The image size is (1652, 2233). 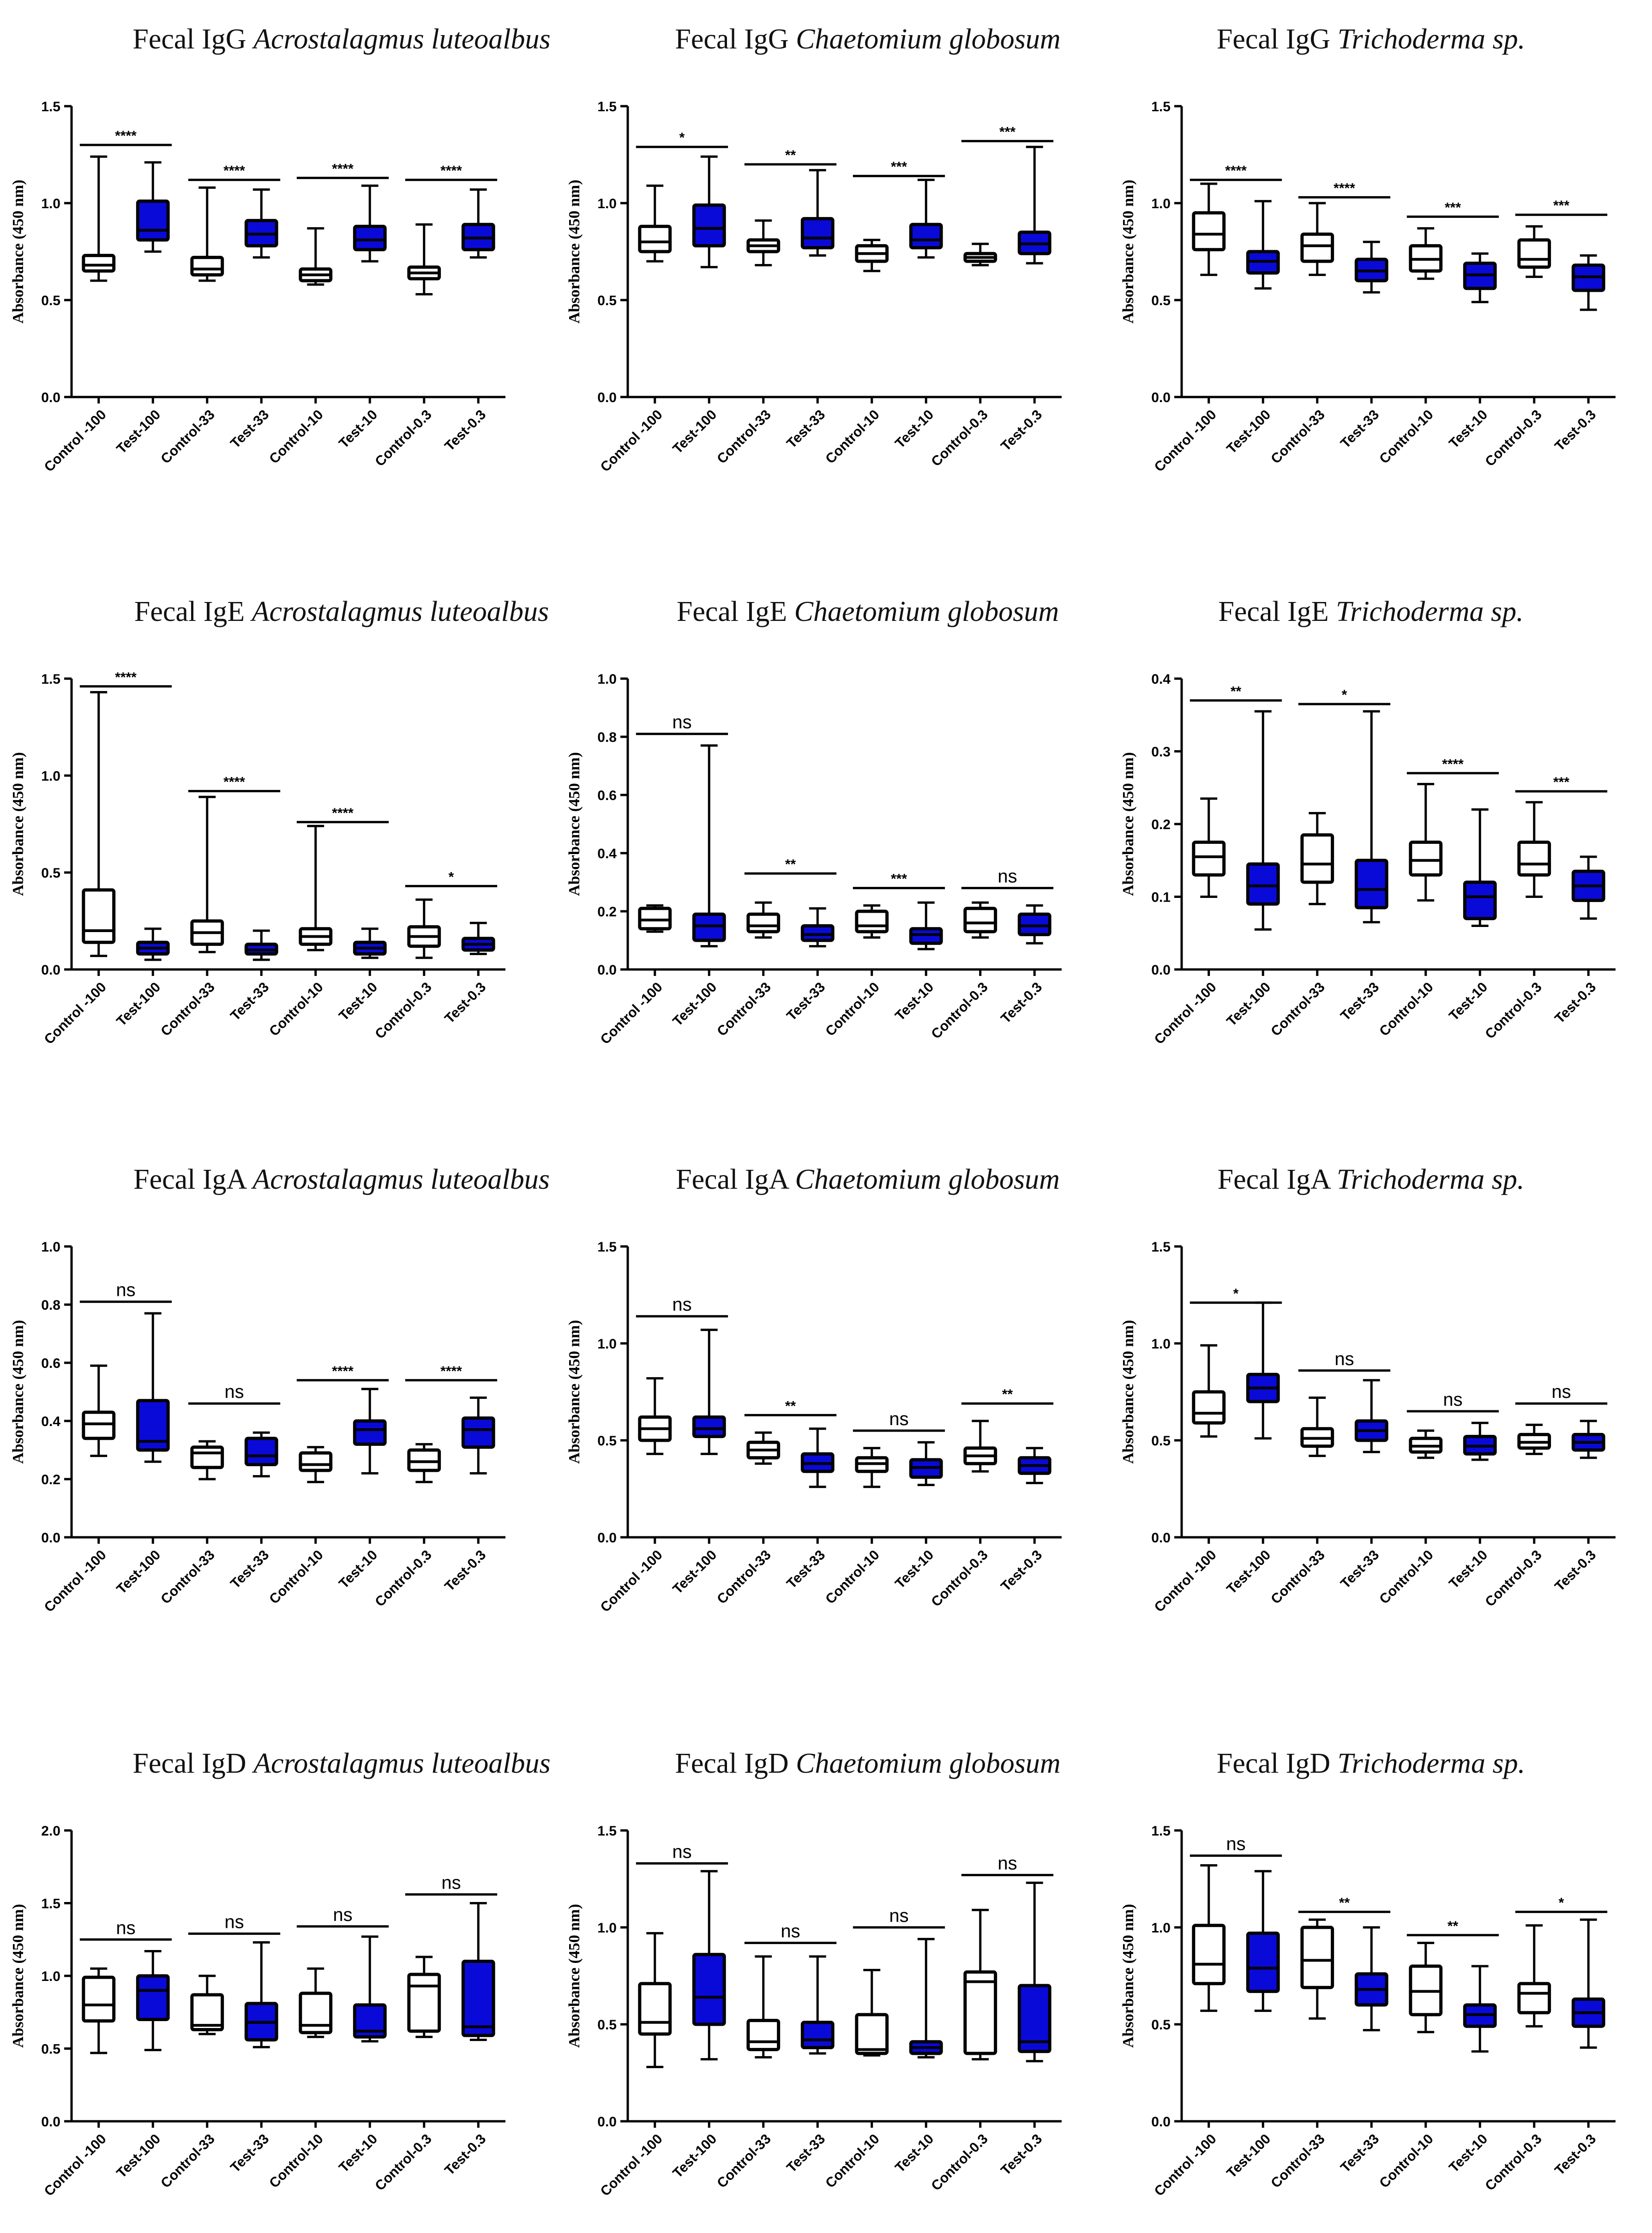 What do you see at coordinates (928, 39) in the screenshot?
I see `panel-title-species: Chaetomium globosum` at bounding box center [928, 39].